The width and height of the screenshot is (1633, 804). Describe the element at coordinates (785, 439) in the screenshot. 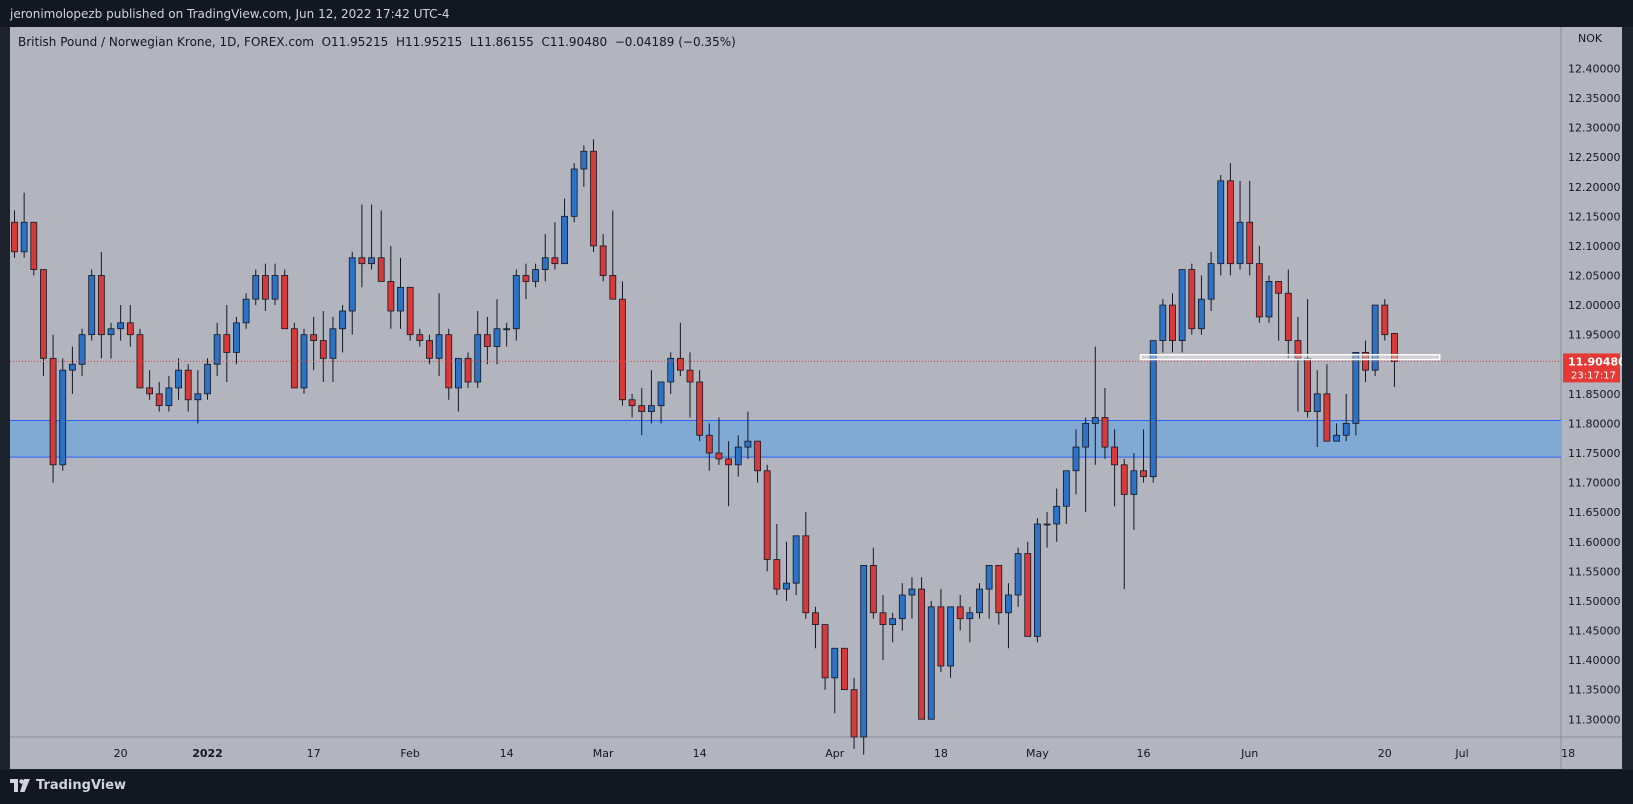

I see `support-zone` at that location.